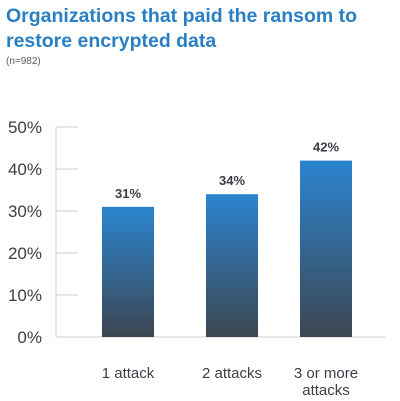 This screenshot has height=401, width=400. I want to click on y-tick-label: 30%, so click(25, 211).